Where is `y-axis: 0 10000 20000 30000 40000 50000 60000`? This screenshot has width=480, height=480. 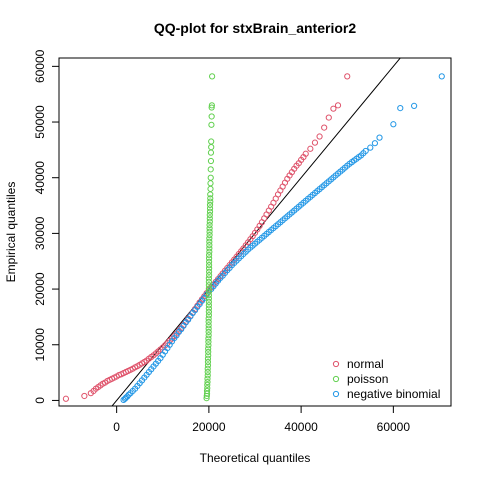 y-axis: 0 10000 20000 30000 40000 50000 60000 is located at coordinates (46, 226).